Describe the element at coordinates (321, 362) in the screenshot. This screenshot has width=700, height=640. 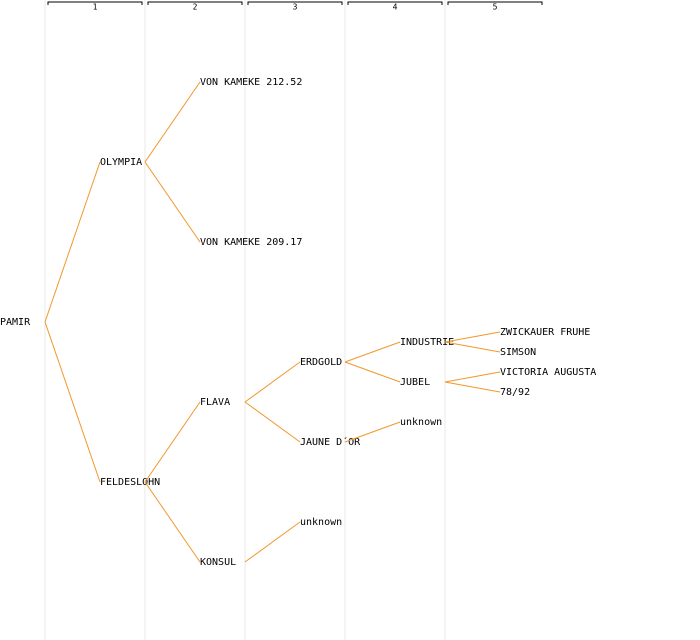
I see `node-label: ERDGOLD` at that location.